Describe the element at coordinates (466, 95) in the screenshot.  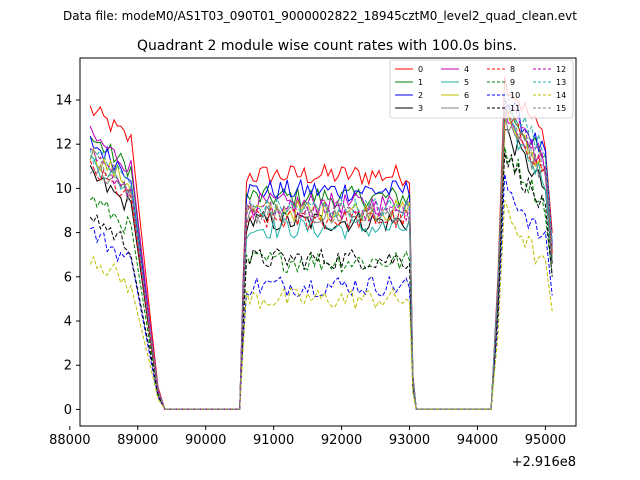
I see `legend-label-6: 6` at that location.